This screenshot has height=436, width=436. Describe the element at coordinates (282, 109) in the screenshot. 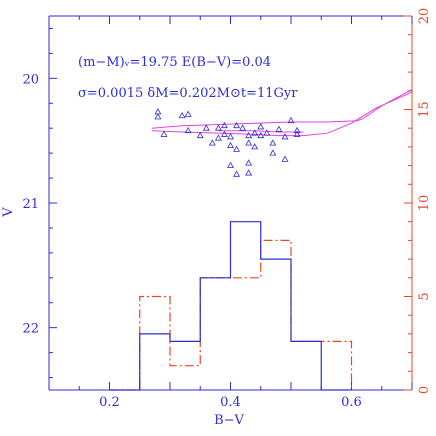

I see `isochrone-upper` at that location.